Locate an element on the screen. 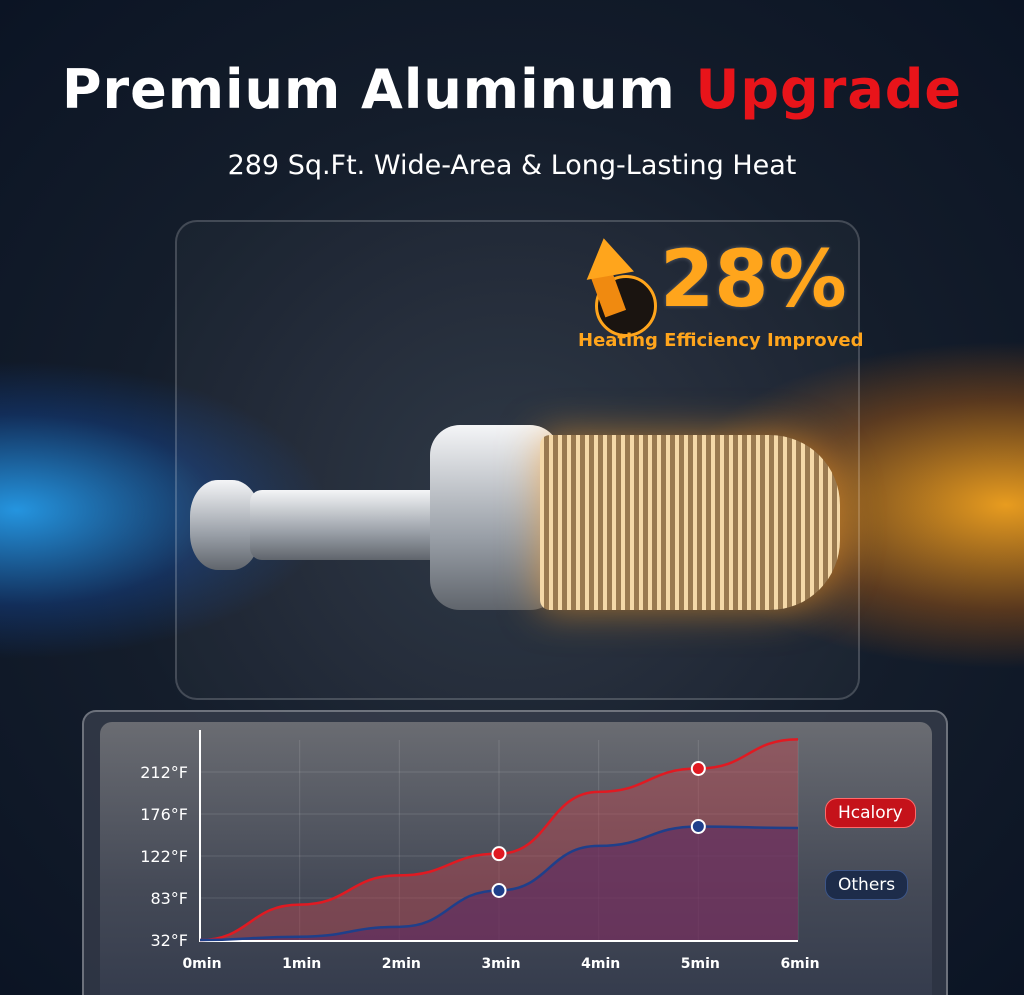  y-tick-label: 122°F is located at coordinates (164, 856).